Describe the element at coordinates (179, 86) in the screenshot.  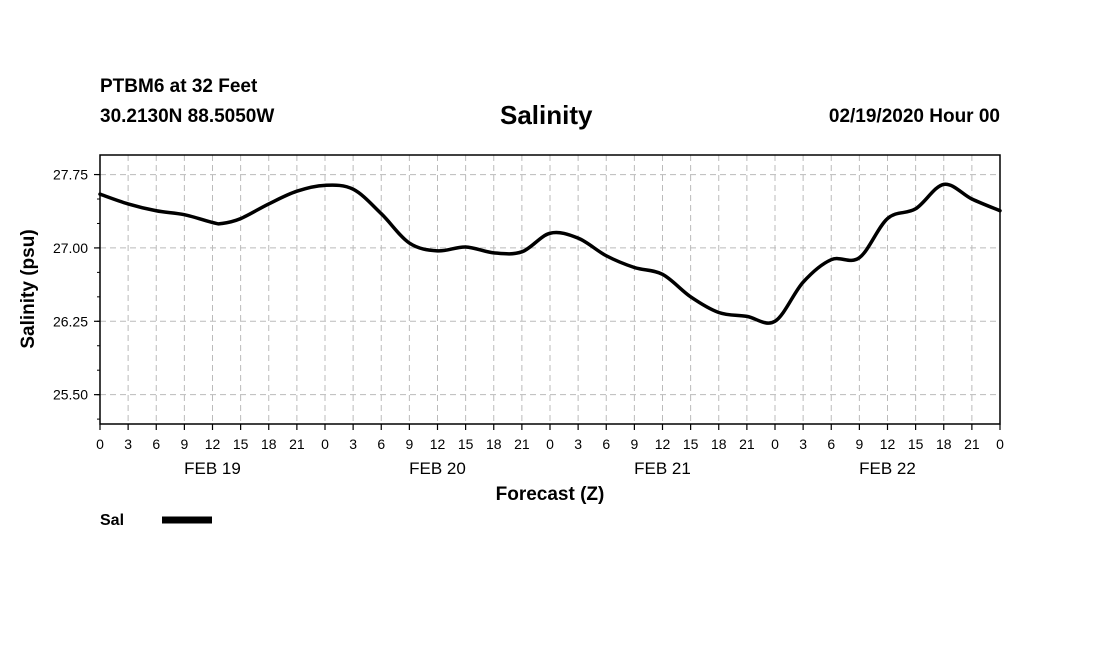
I see `station-label: PTBM6 at 32 Feet` at that location.